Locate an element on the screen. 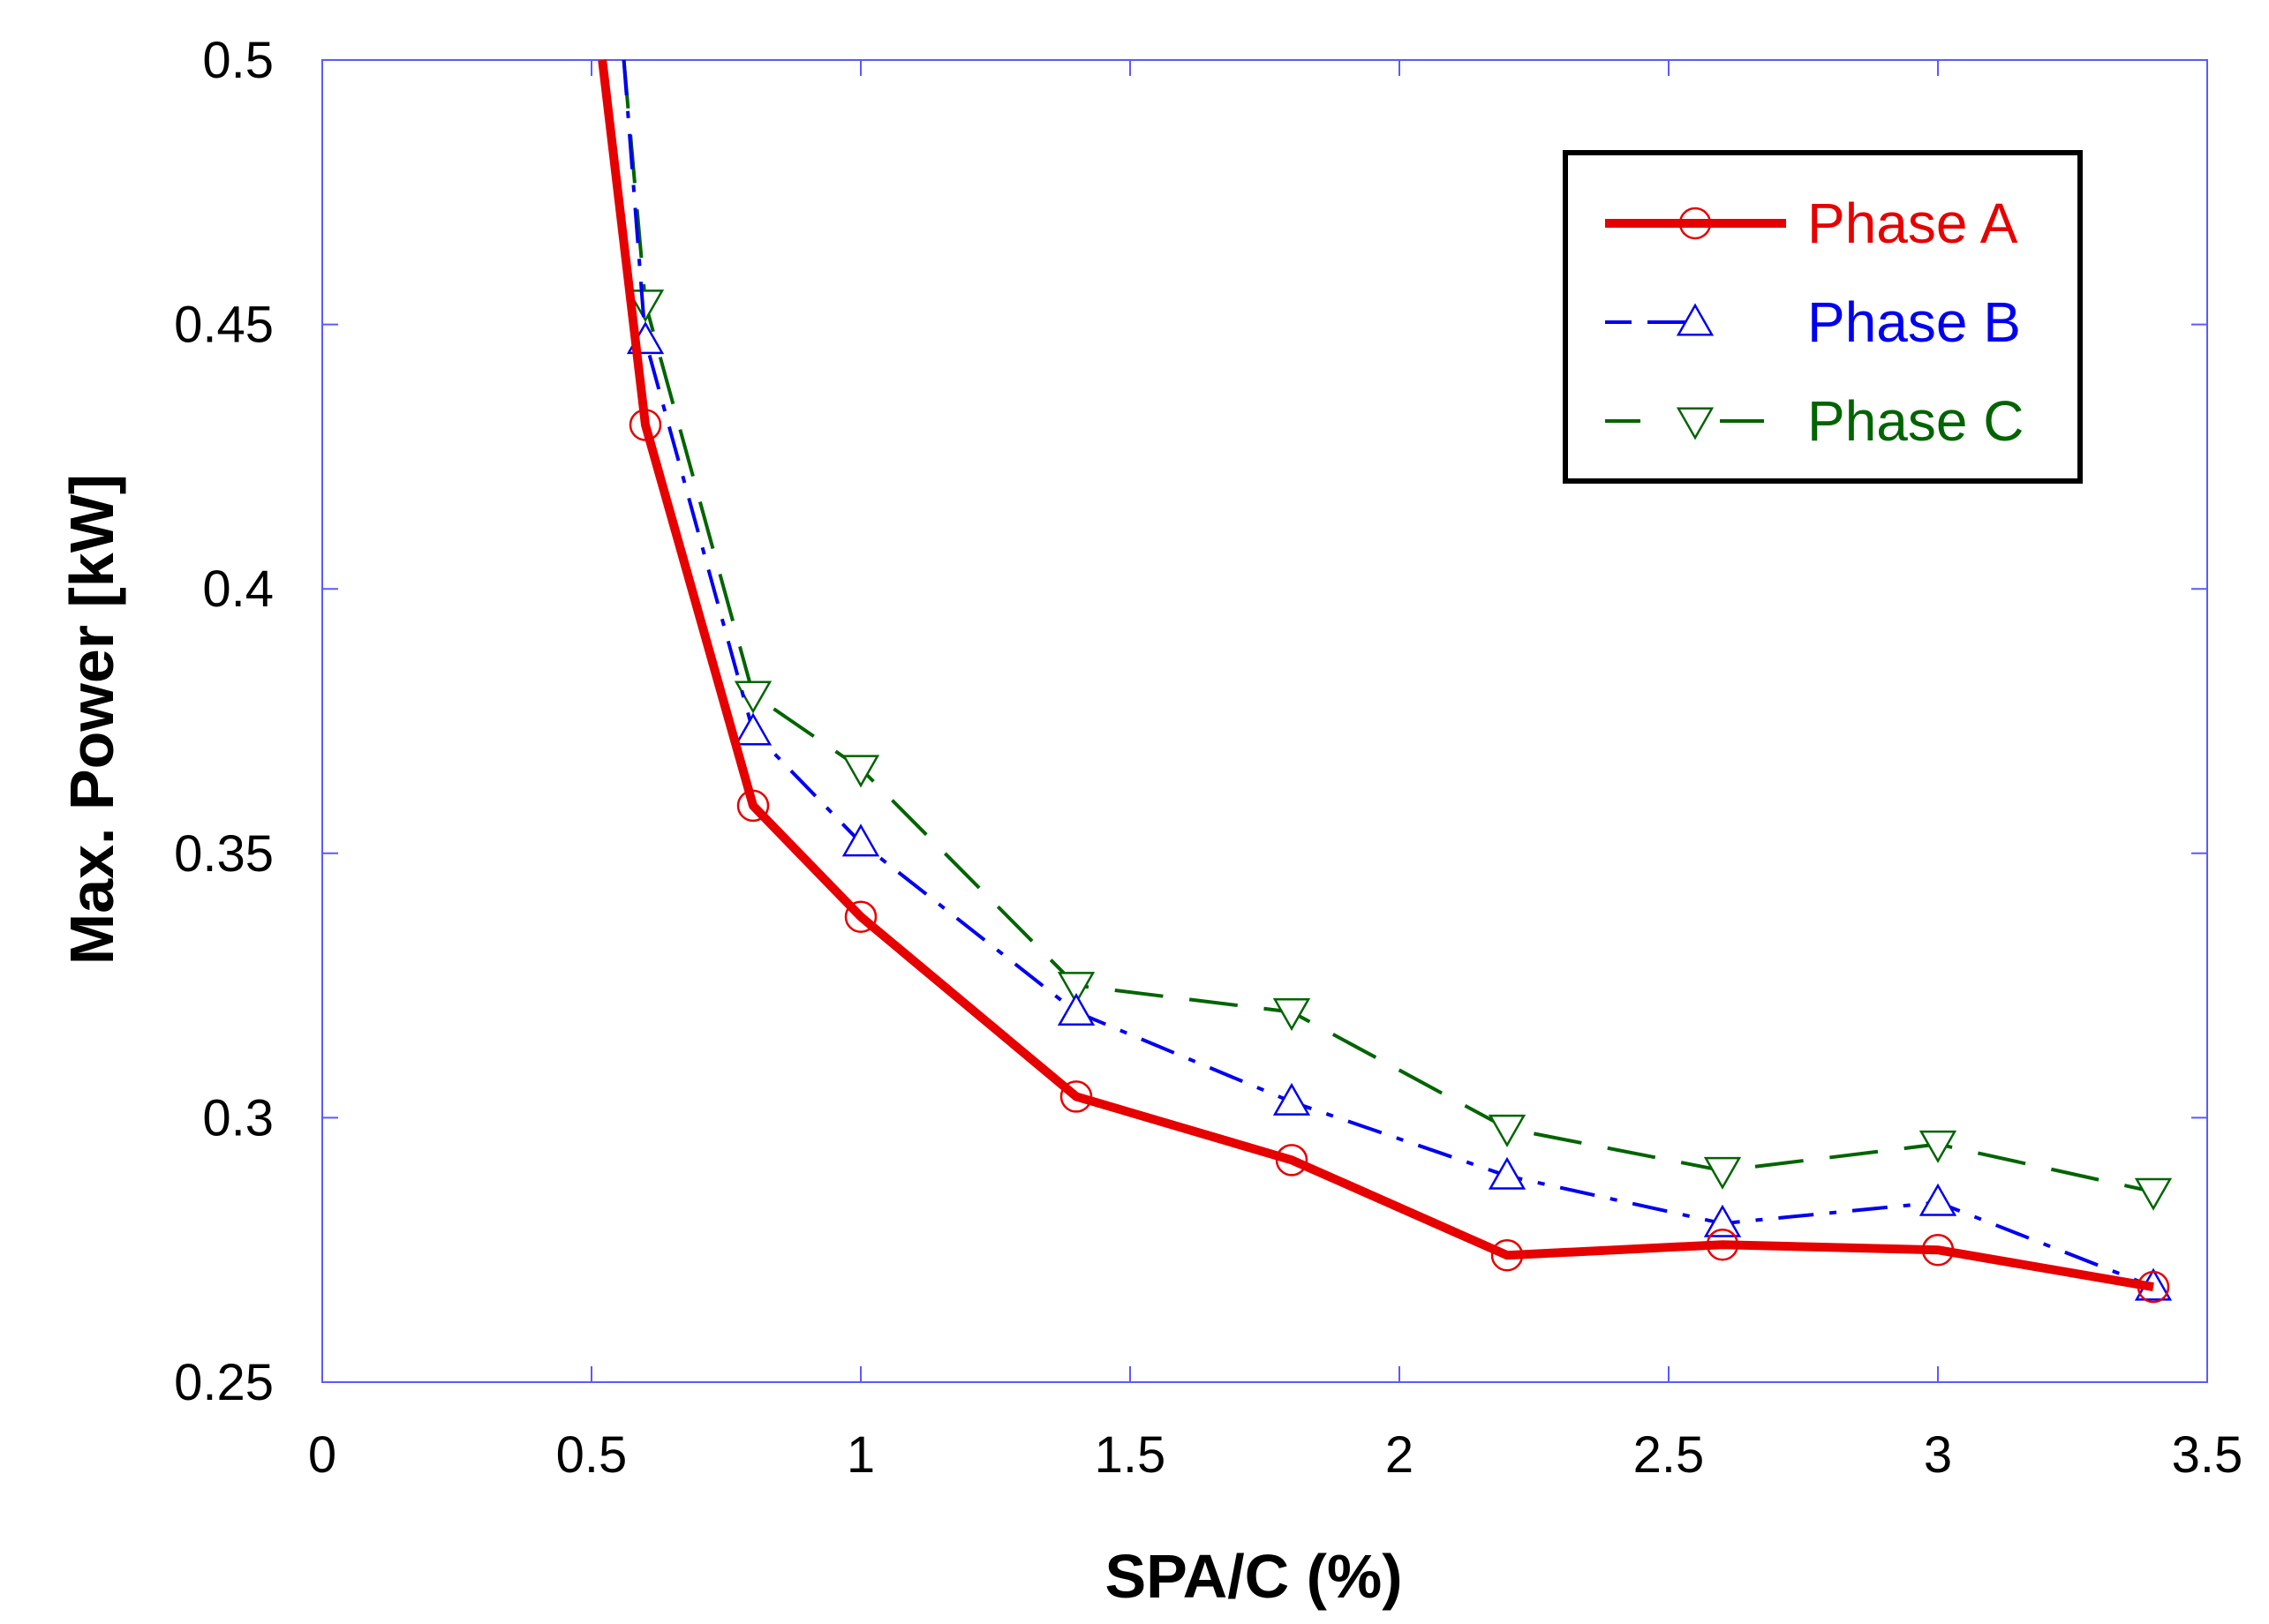  x-tick-label: 1 is located at coordinates (861, 1455).